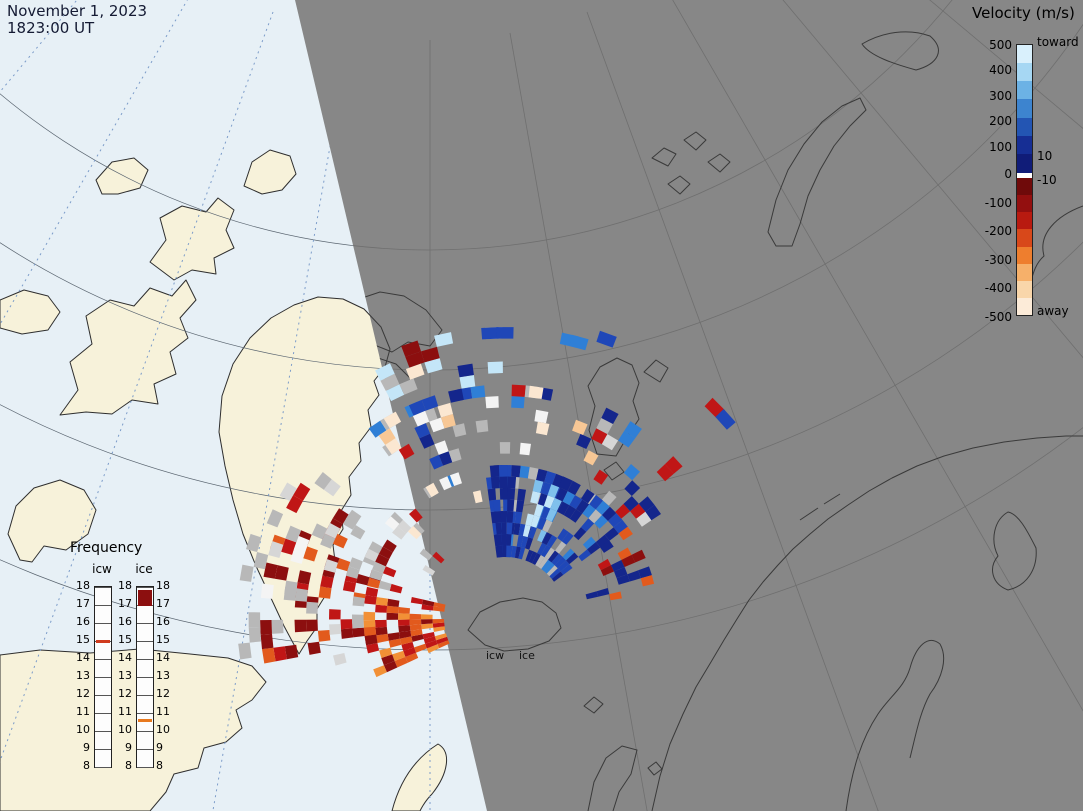 This screenshot has height=811, width=1083. I want to click on frequency-tick-label: 14, so click(83, 657).